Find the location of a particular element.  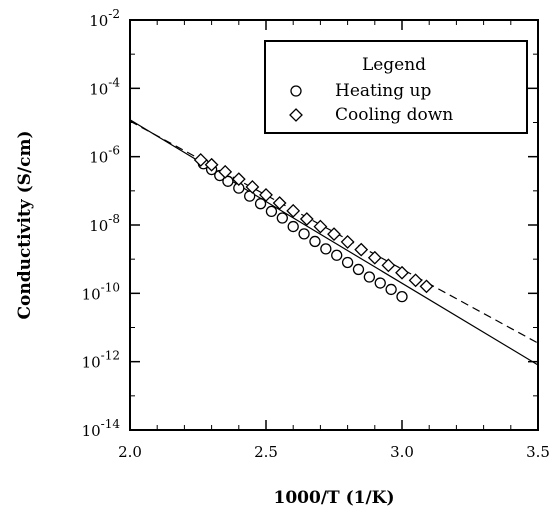

y-tick-label: 10⁻⁴ is located at coordinates (104, 86).